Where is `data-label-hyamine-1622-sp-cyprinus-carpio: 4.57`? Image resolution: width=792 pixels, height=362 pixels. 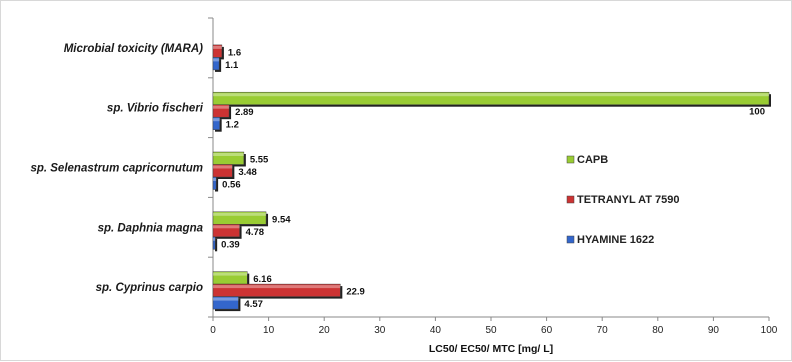
data-label-hyamine-1622-sp-cyprinus-carpio: 4.57 is located at coordinates (253, 304).